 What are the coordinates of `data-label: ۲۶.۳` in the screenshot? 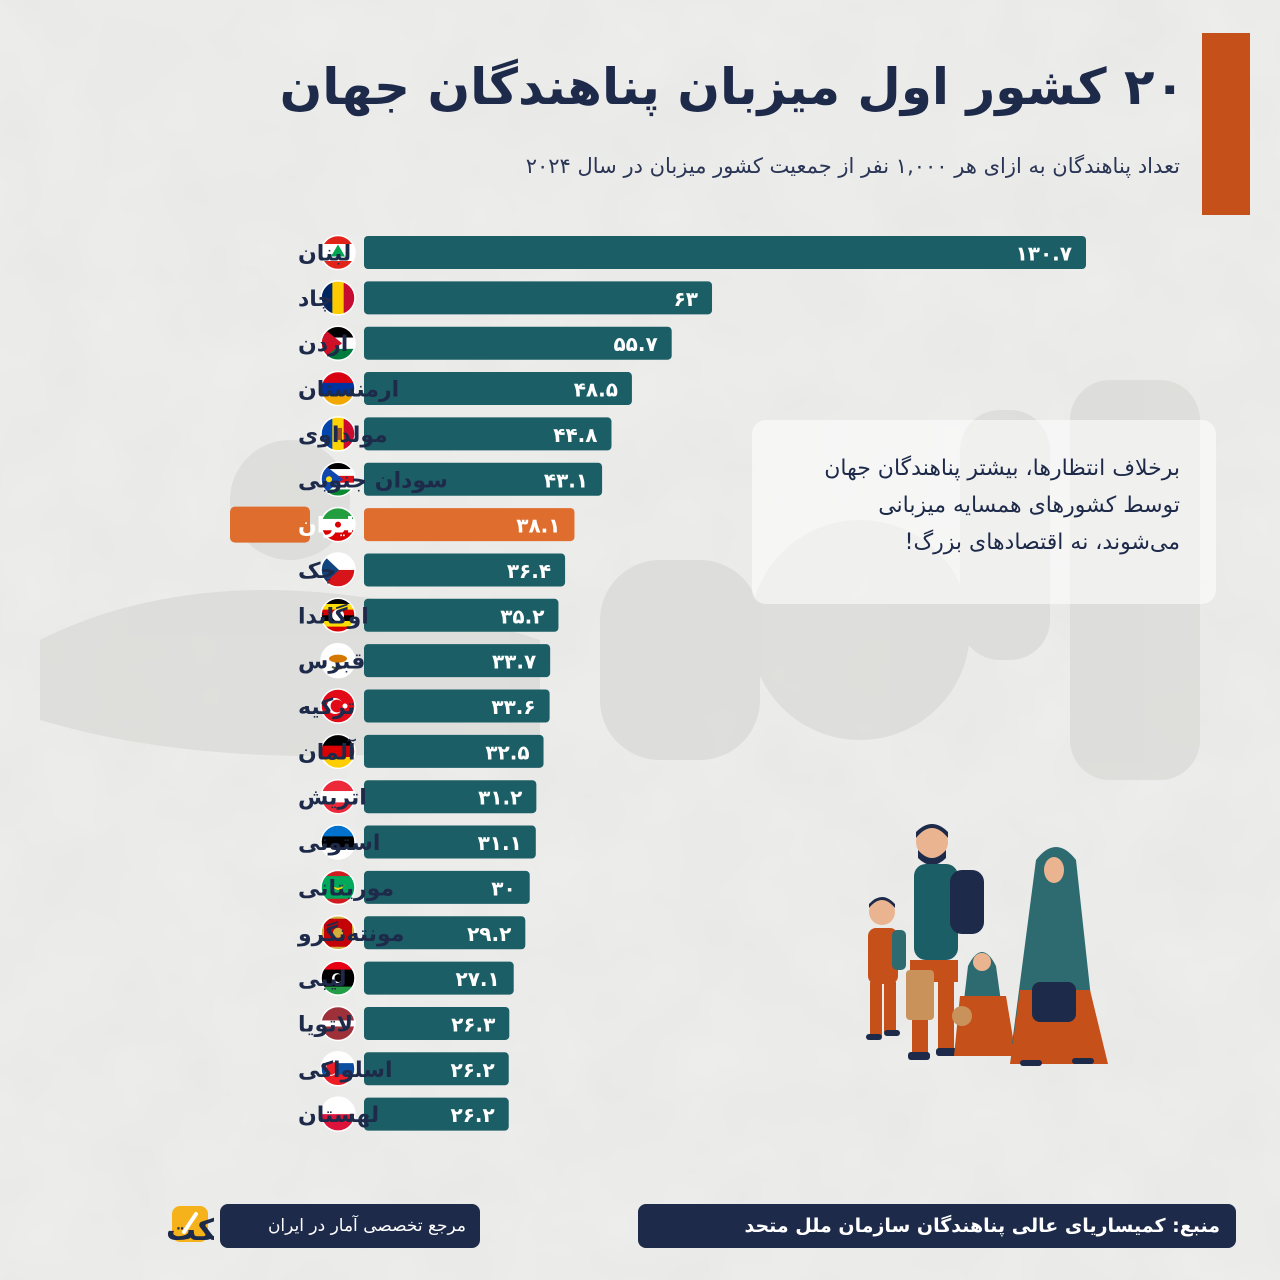 It's located at (473, 1024).